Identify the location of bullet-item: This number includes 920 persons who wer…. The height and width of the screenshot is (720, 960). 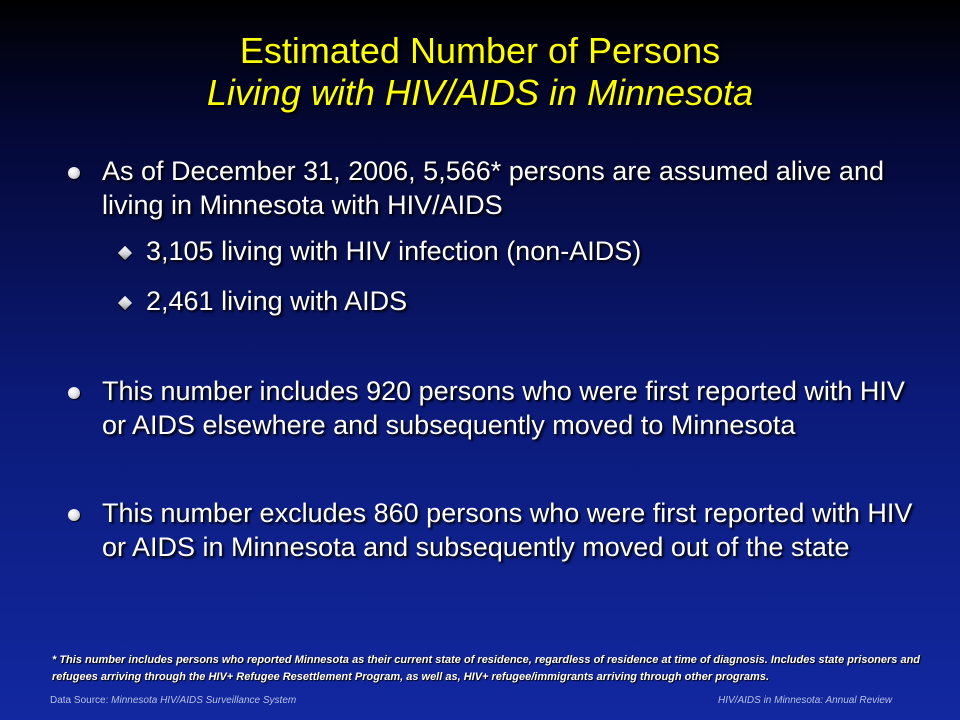
(490, 408).